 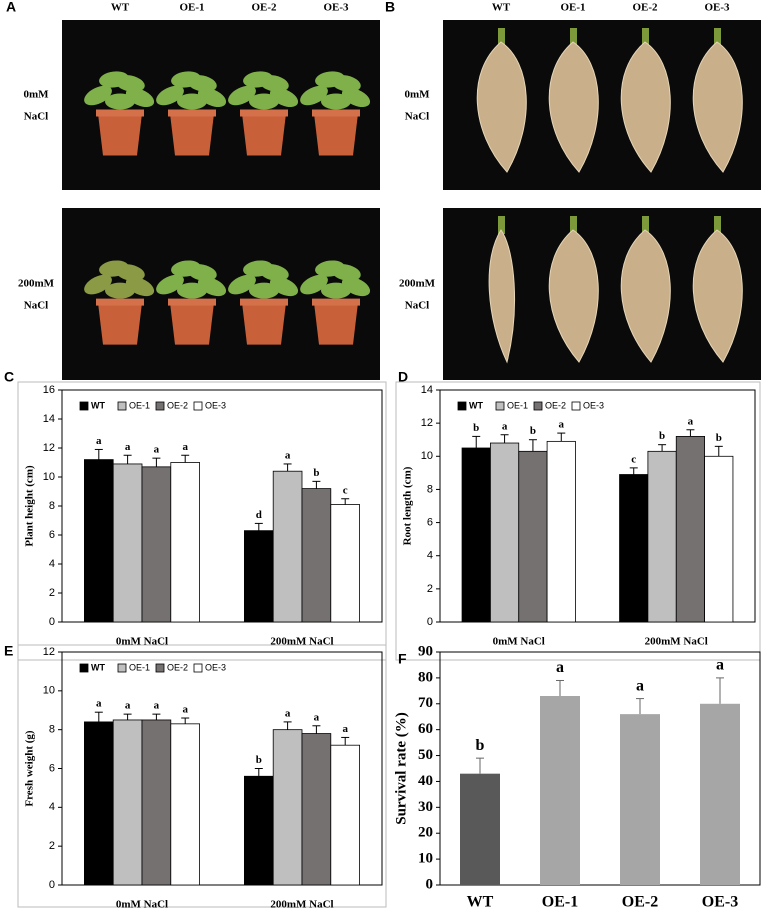 I want to click on x-tick-label: WT, so click(x=480, y=902).